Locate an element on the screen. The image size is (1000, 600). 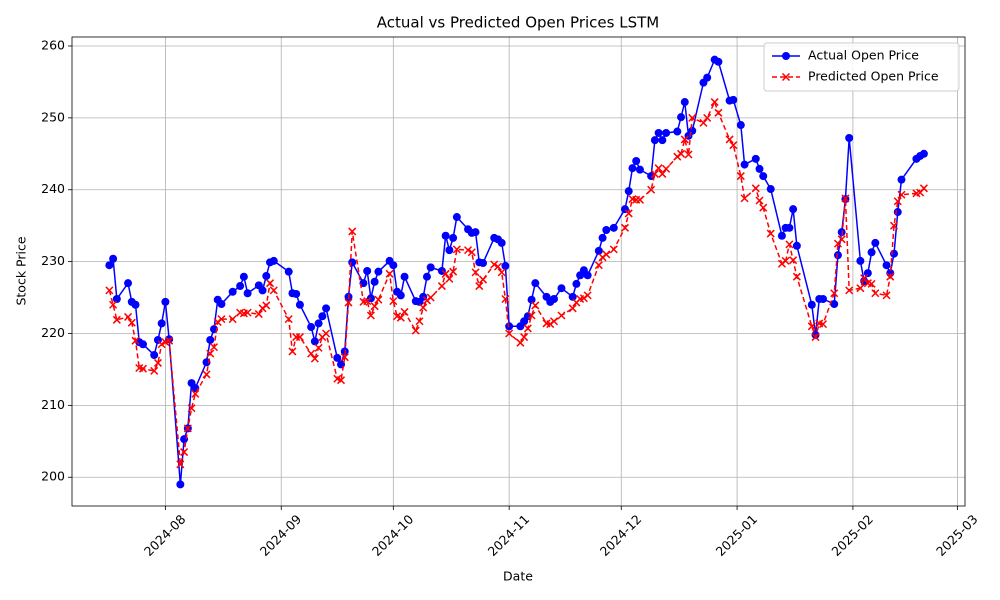
y-tick-label: 230 is located at coordinates (53, 260).